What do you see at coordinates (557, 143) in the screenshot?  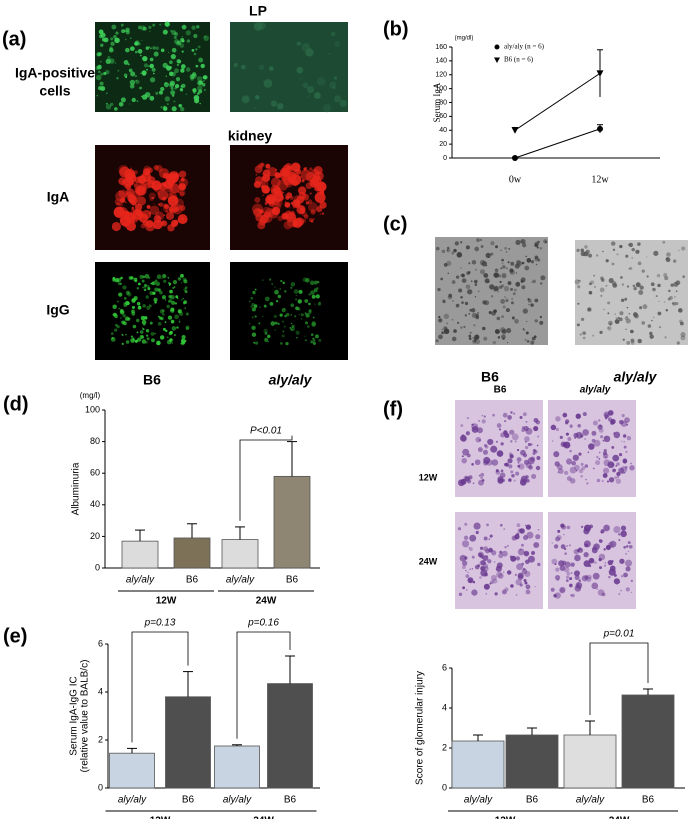 I see `series-line` at bounding box center [557, 143].